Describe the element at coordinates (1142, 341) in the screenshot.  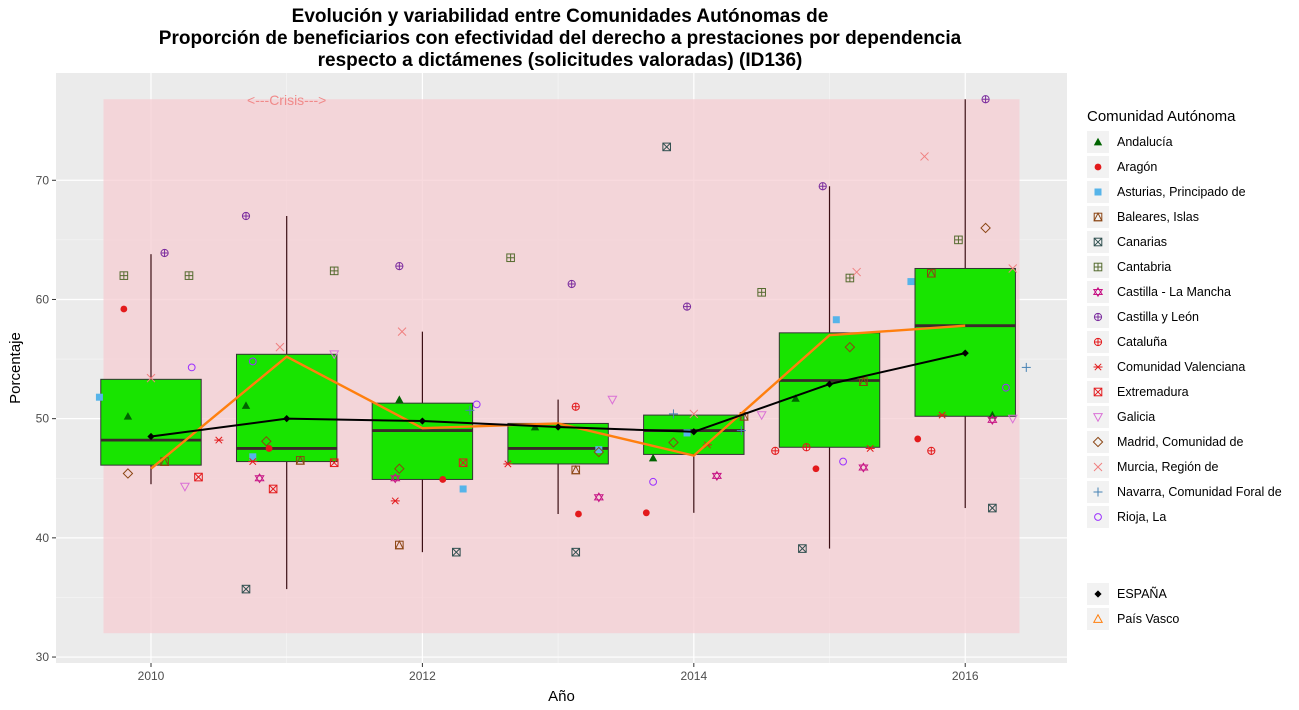
I see `legend-label: Cataluña` at that location.